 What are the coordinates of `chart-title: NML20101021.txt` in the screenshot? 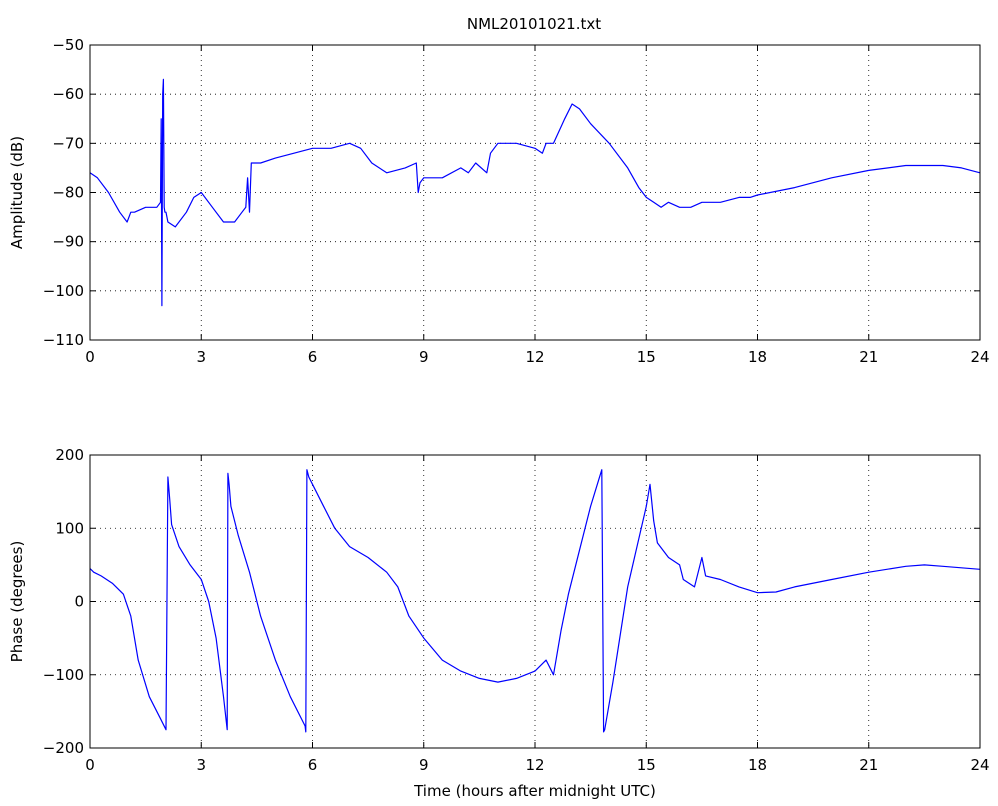 It's located at (534, 24).